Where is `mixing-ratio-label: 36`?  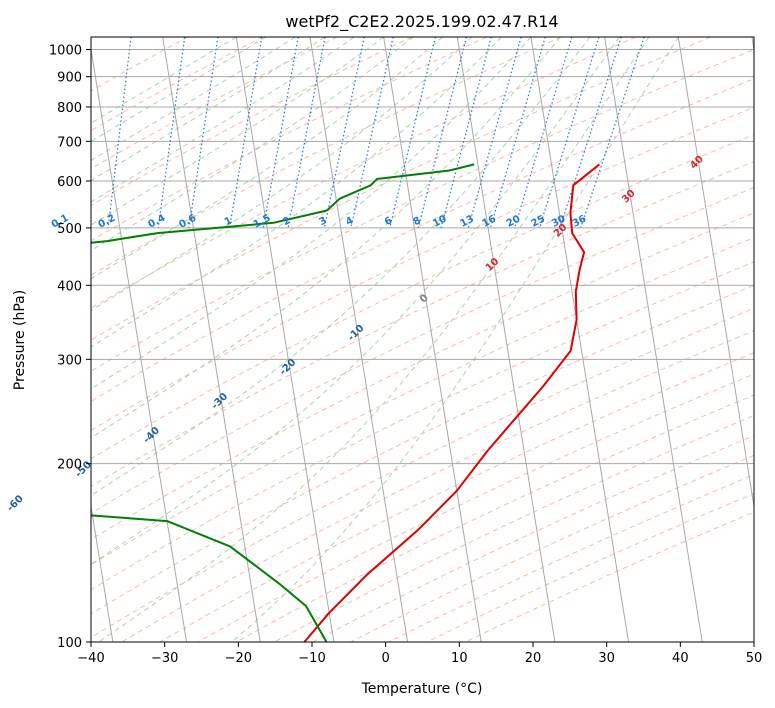
mixing-ratio-label: 36 is located at coordinates (579, 222).